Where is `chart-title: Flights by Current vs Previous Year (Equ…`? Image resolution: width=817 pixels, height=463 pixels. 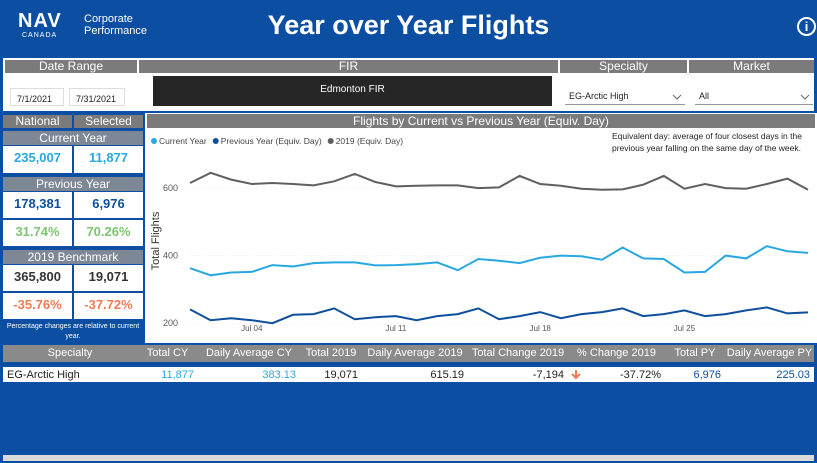
chart-title: Flights by Current vs Previous Year (Equ… is located at coordinates (481, 121).